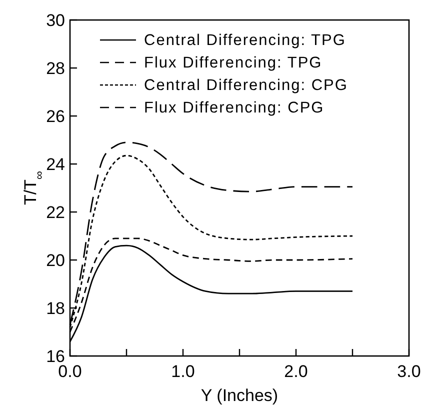 This screenshot has width=424, height=409. What do you see at coordinates (55, 308) in the screenshot?
I see `y-tick-label: 18` at bounding box center [55, 308].